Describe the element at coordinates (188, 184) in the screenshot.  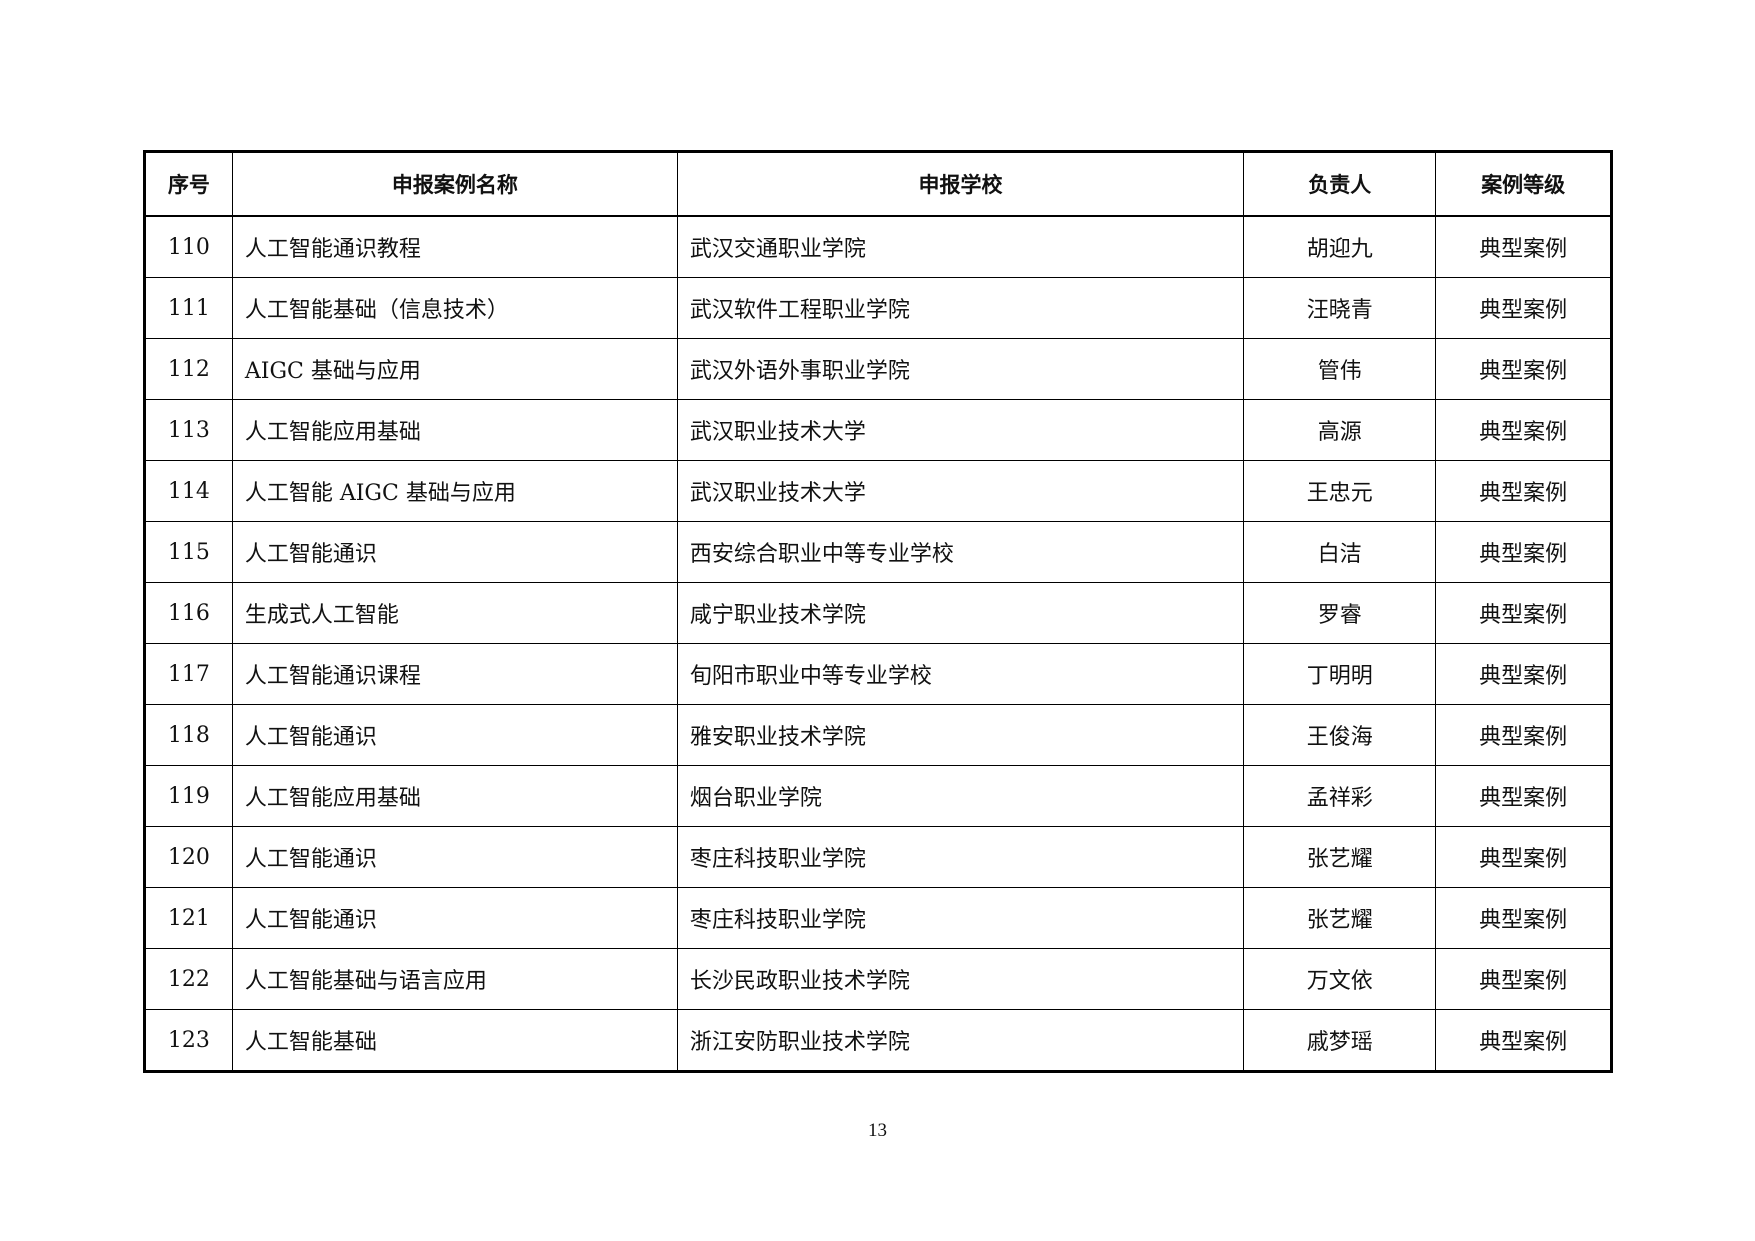
I see `header-index: 序号` at that location.